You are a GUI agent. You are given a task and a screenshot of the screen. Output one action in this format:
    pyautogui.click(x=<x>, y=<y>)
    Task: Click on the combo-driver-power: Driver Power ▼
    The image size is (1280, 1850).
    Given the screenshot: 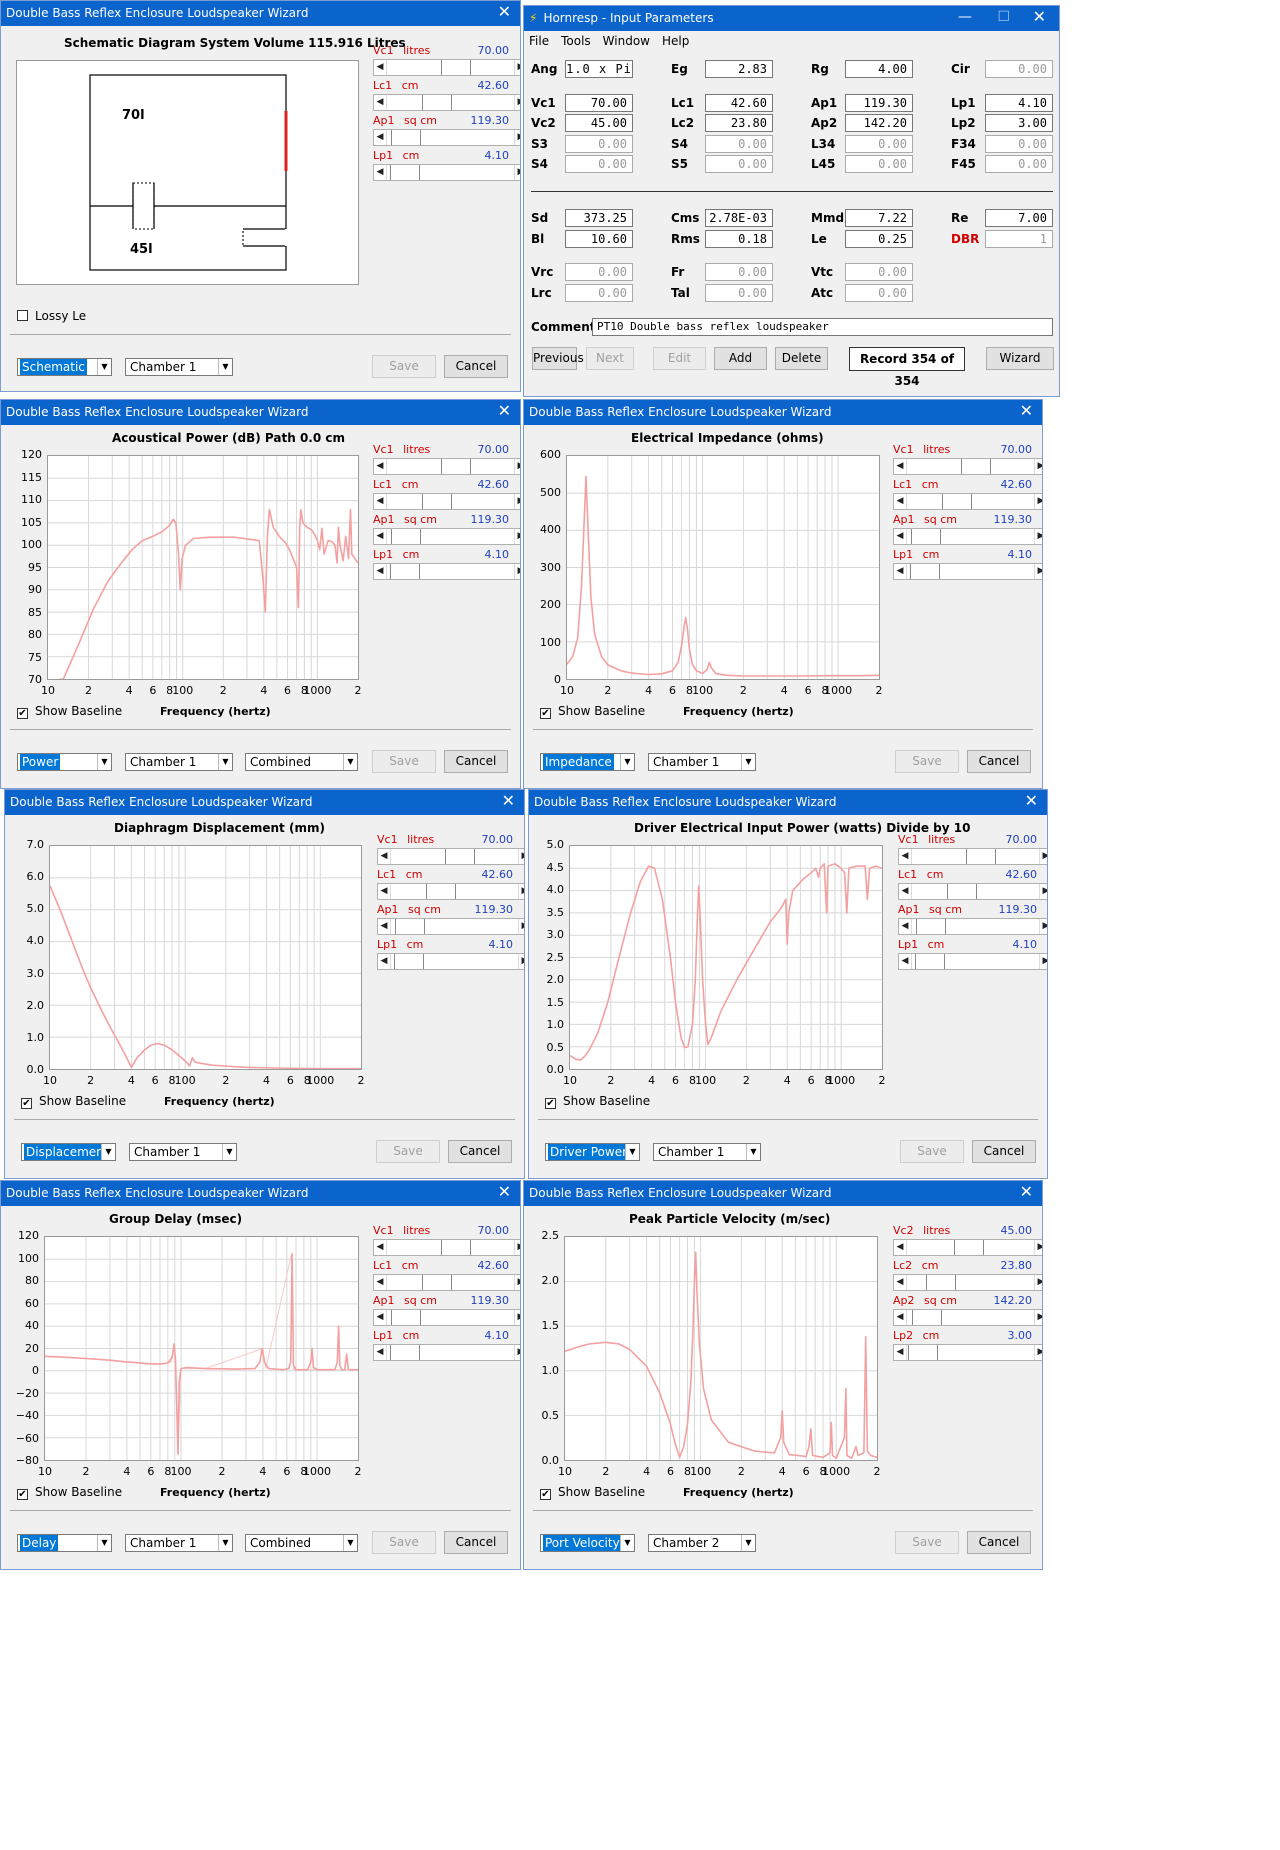 What is the action you would take?
    pyautogui.click(x=592, y=1152)
    